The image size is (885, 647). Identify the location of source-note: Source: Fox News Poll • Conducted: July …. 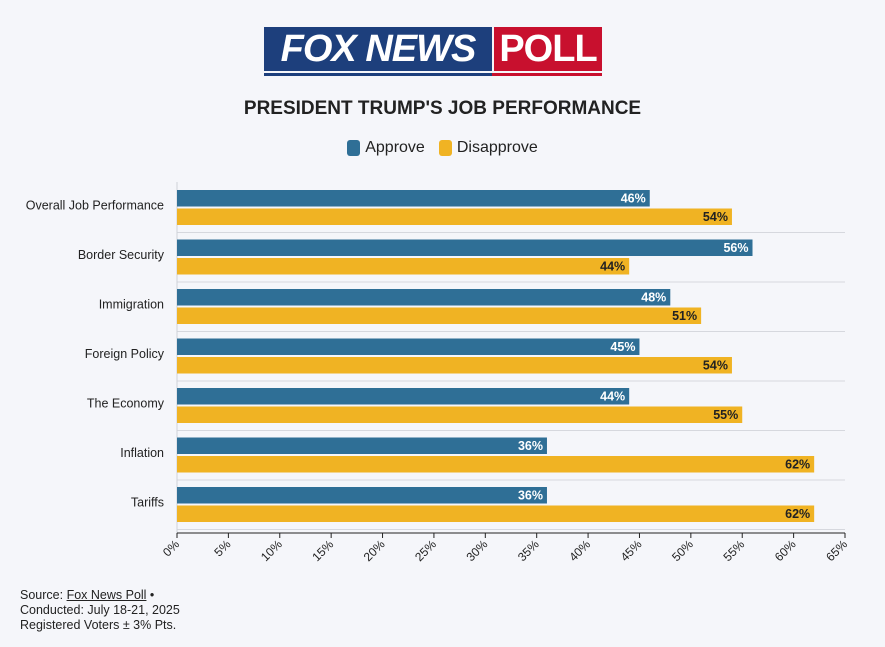
(100, 610).